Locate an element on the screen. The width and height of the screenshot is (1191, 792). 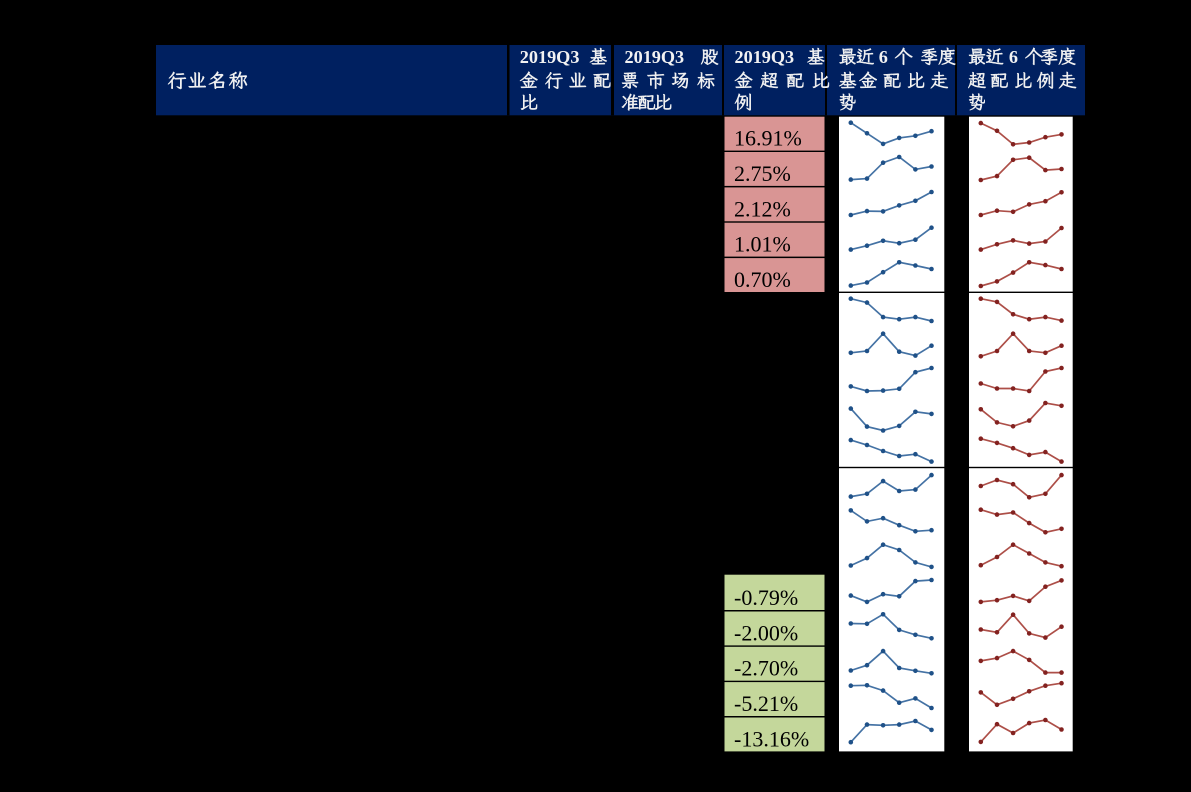
svg-text: -0.79% is located at coordinates (766, 597).